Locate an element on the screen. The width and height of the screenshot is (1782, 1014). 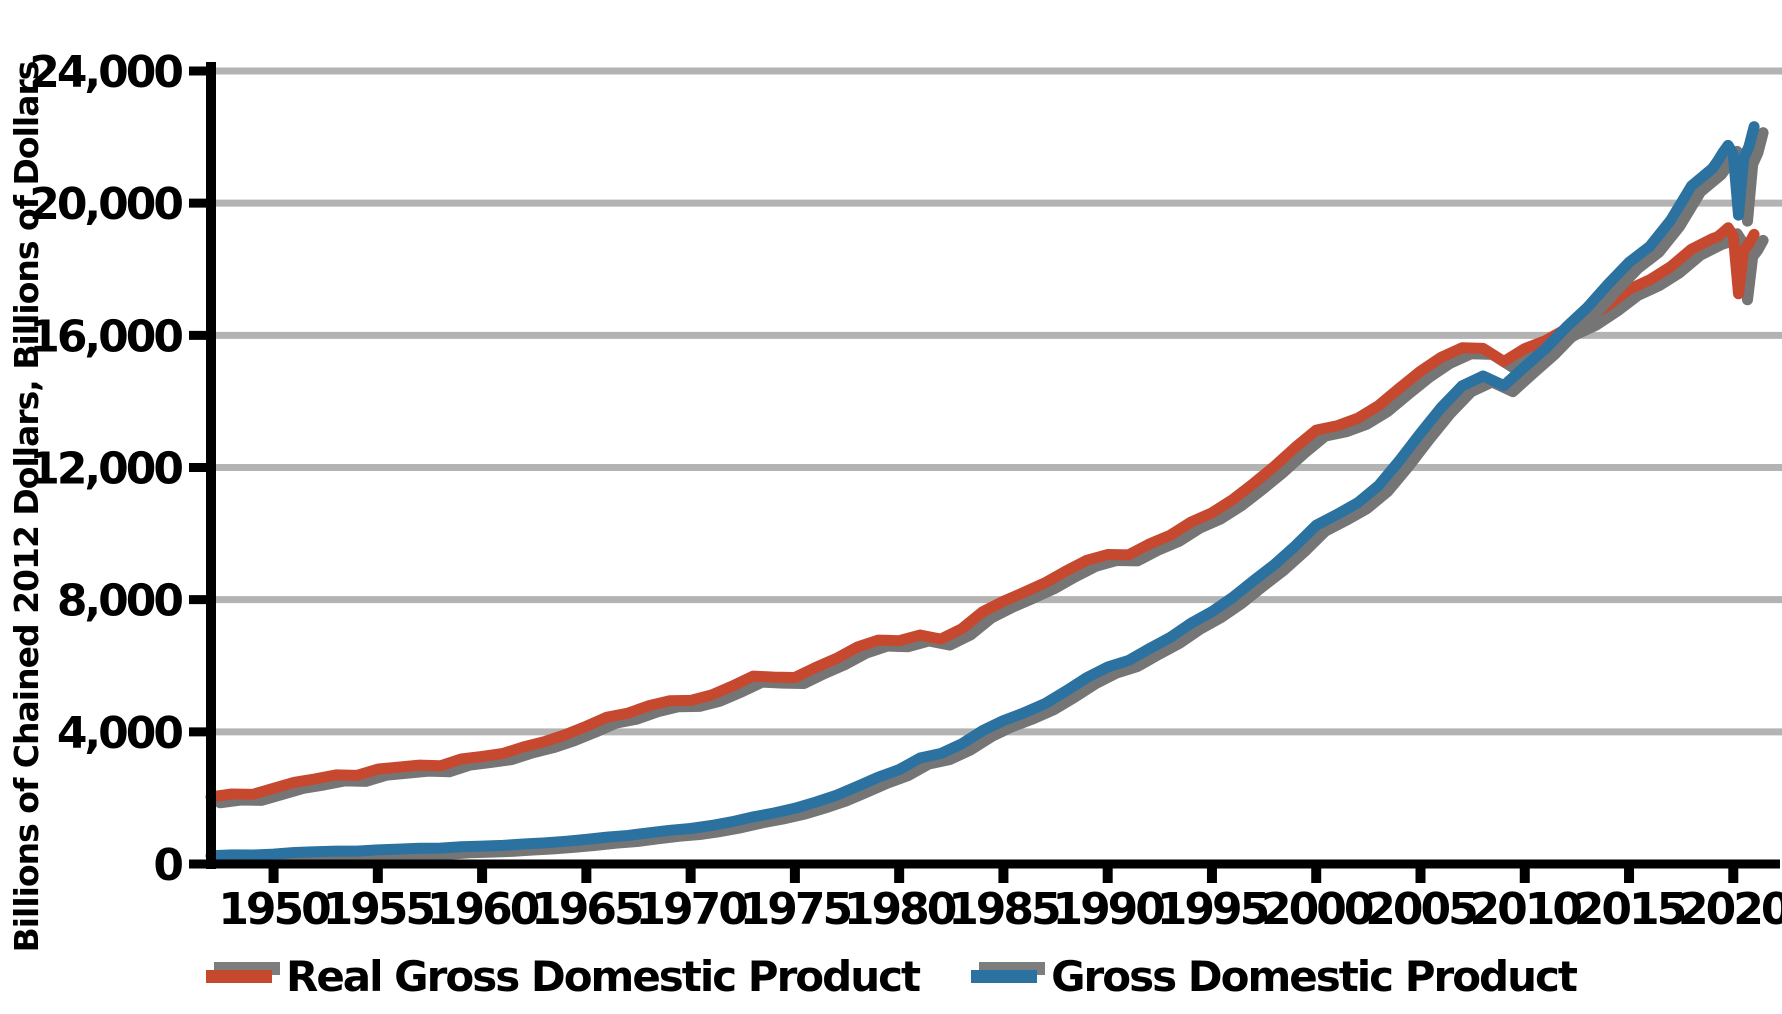
x-axis-tick-label: 1985 is located at coordinates (1003, 909).